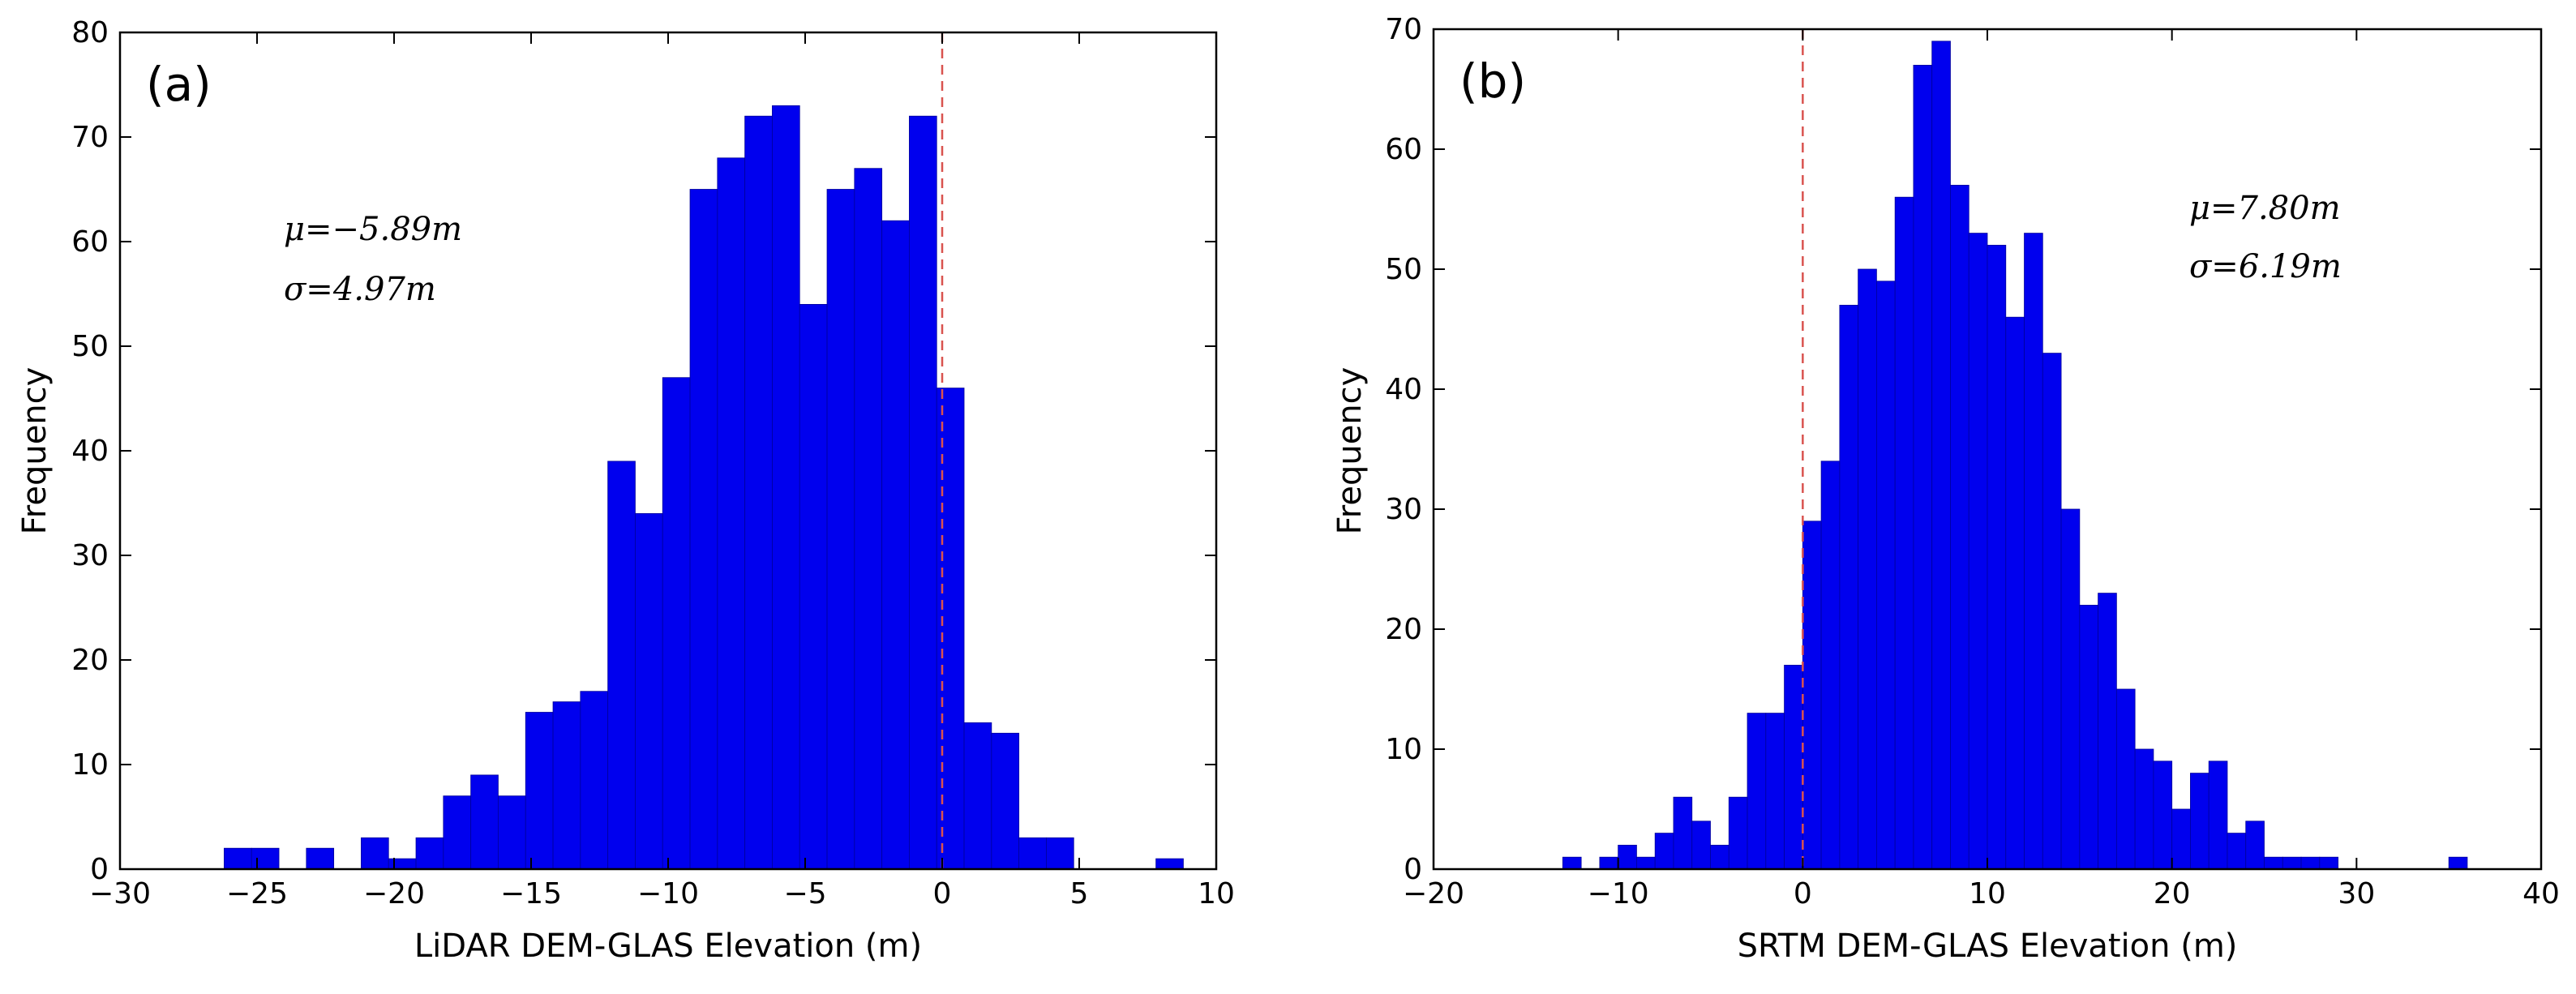 This screenshot has width=2576, height=994. I want to click on mean-label-a: μ=−5.89m, so click(373, 229).